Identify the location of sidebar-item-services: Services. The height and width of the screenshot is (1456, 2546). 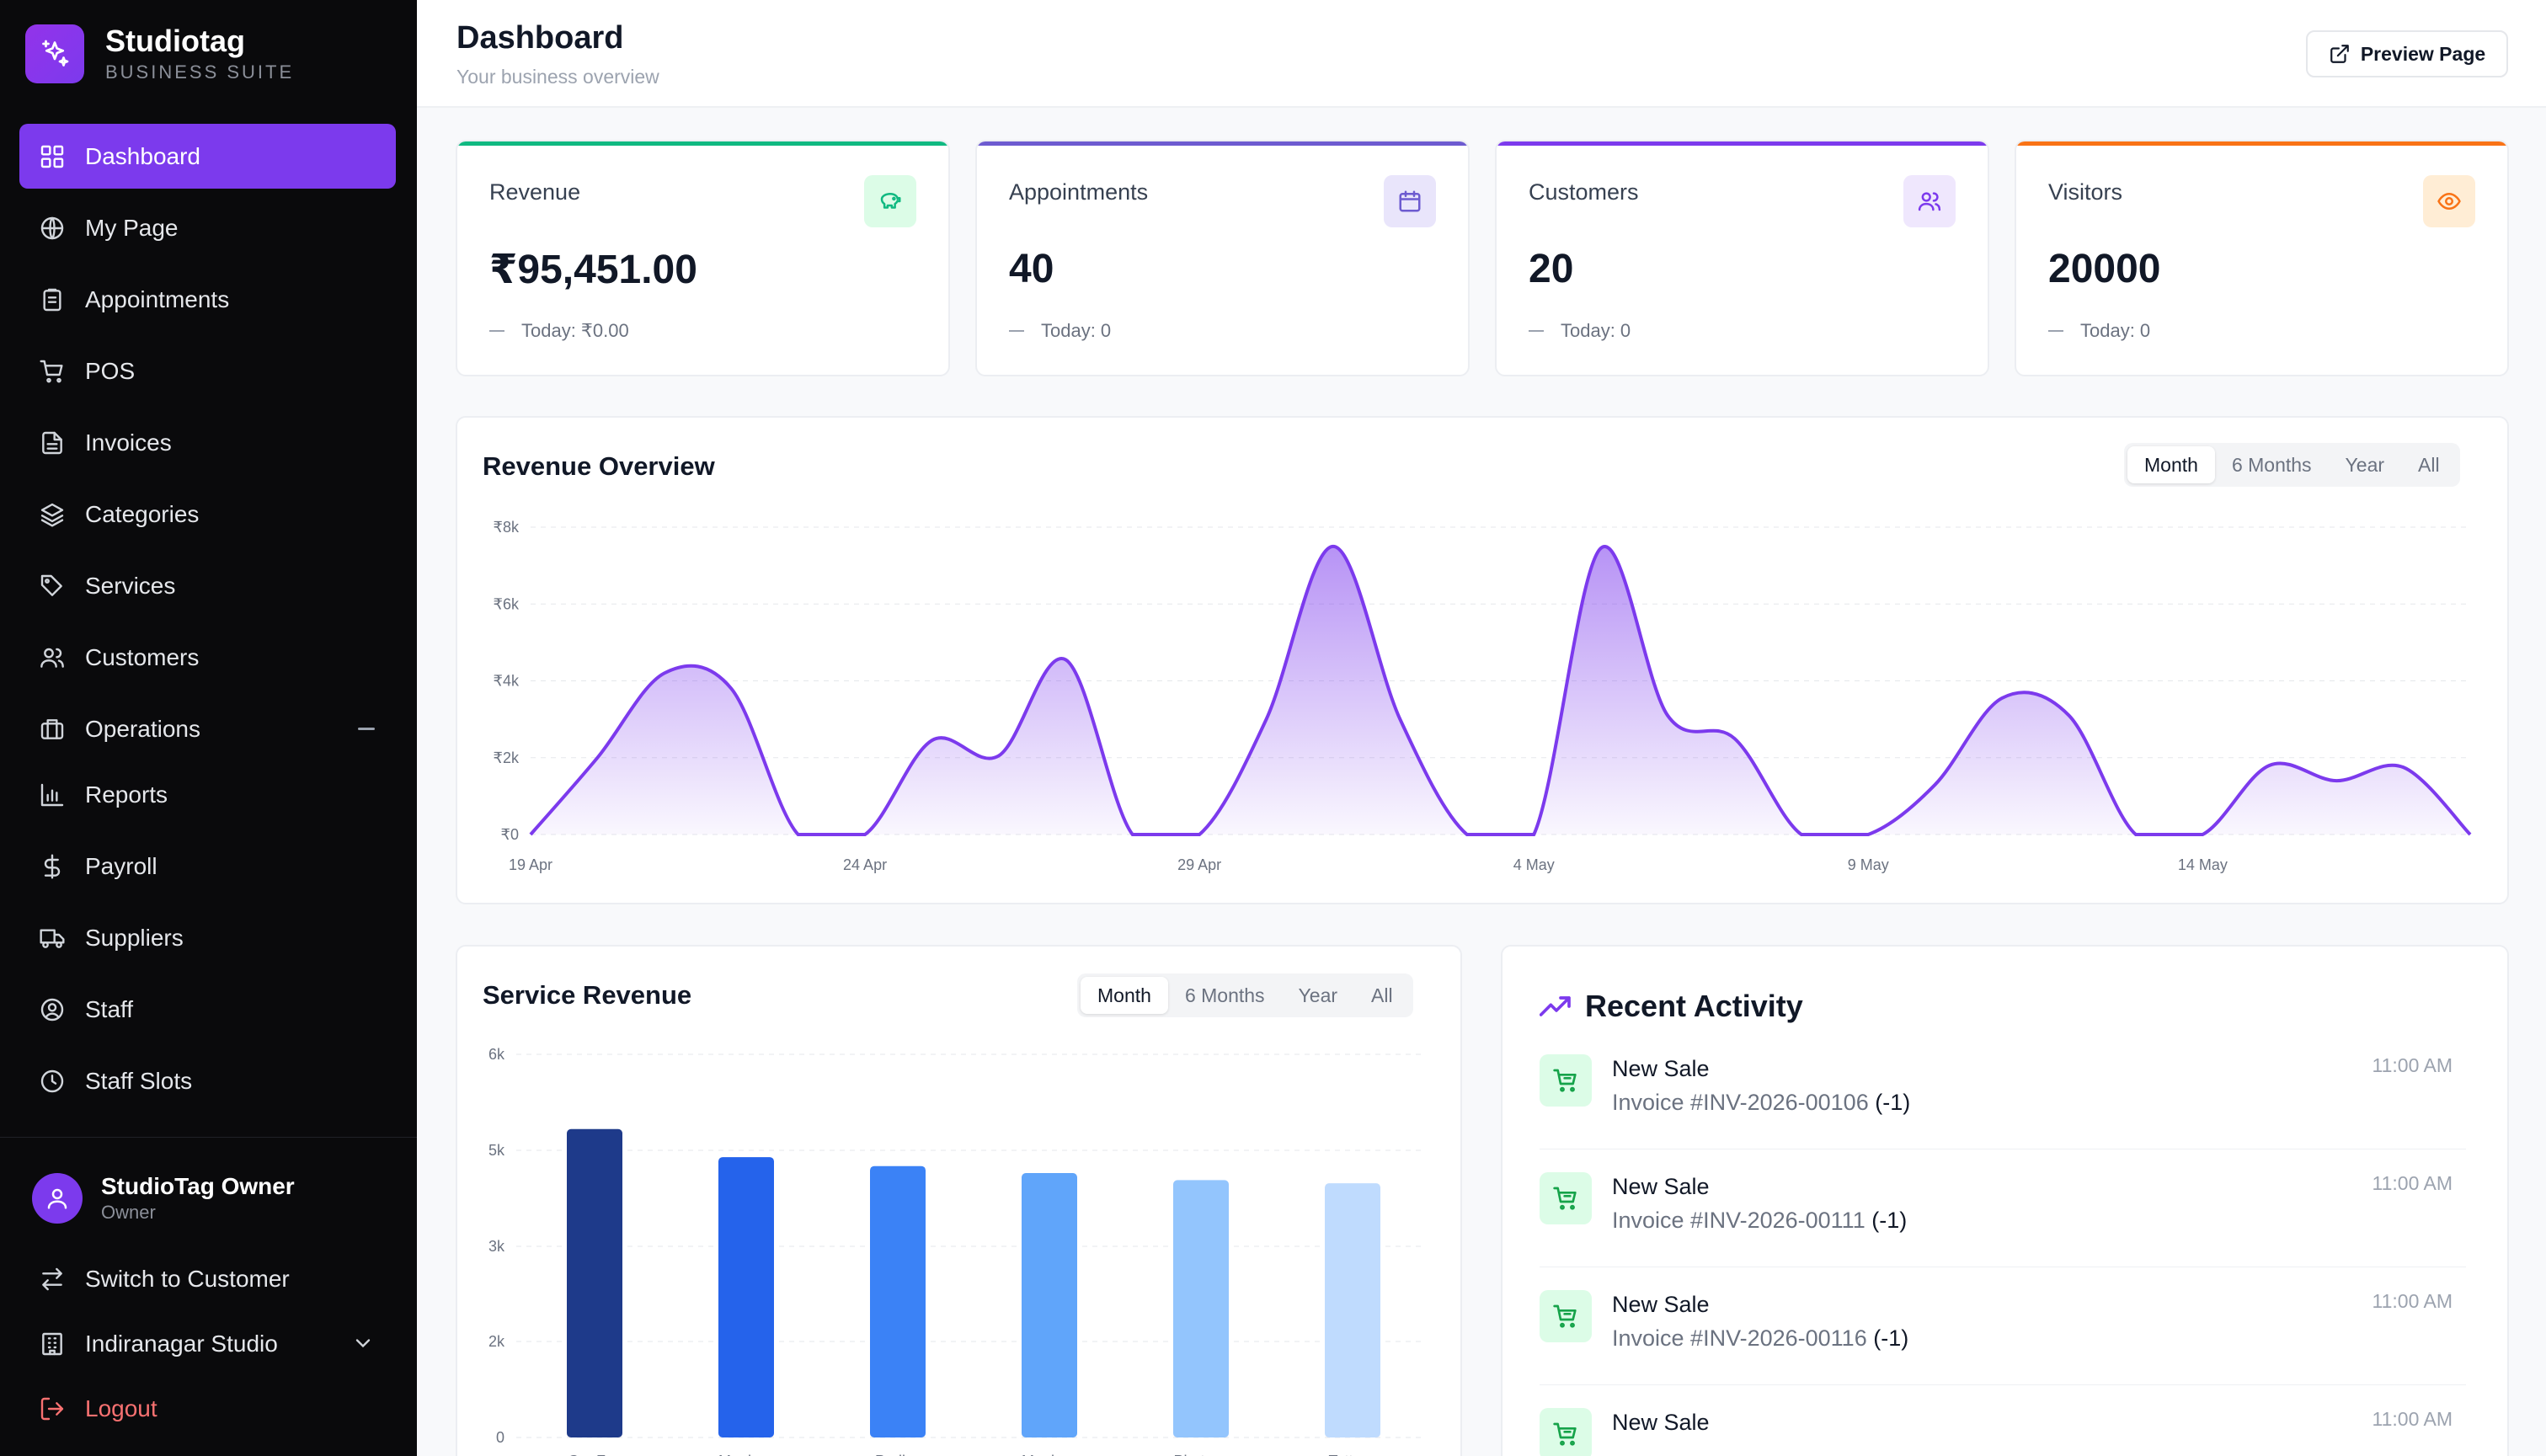
(207, 585).